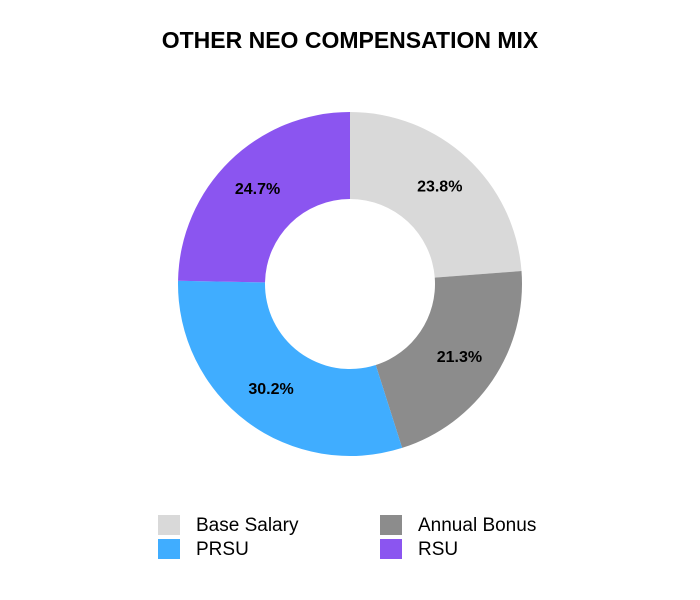 This screenshot has width=700, height=600. What do you see at coordinates (247, 525) in the screenshot?
I see `legend-label: Base Salary` at bounding box center [247, 525].